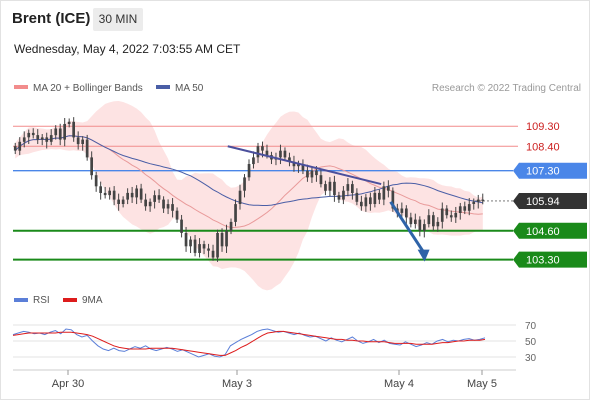 The width and height of the screenshot is (590, 400). I want to click on rsi-line, so click(249, 343).